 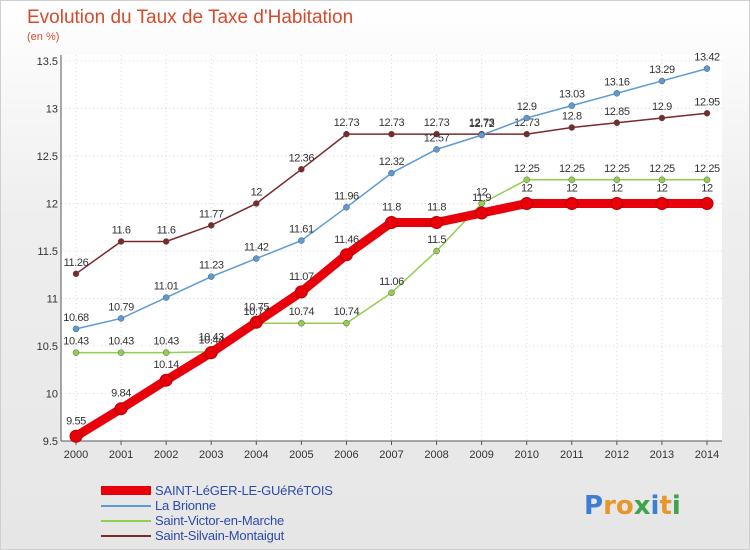 What do you see at coordinates (121, 394) in the screenshot?
I see `data-label: 9.84` at bounding box center [121, 394].